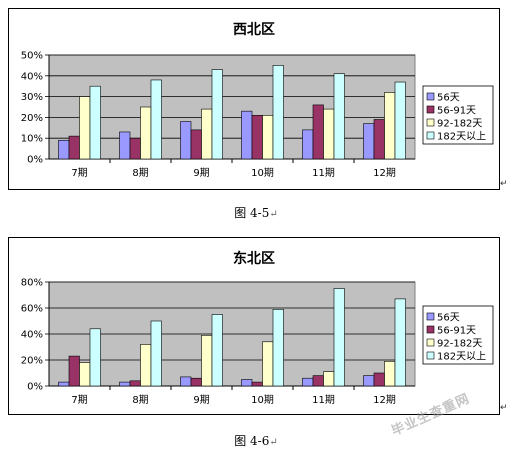 Image resolution: width=512 pixels, height=450 pixels. What do you see at coordinates (35, 387) in the screenshot?
I see `y-tick-label: 0%` at bounding box center [35, 387].